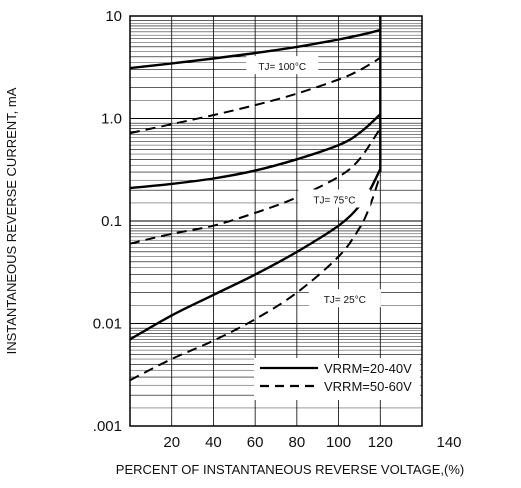  Describe the element at coordinates (368, 386) in the screenshot. I see `legend-dashed-label: VRRM=50-60V` at that location.